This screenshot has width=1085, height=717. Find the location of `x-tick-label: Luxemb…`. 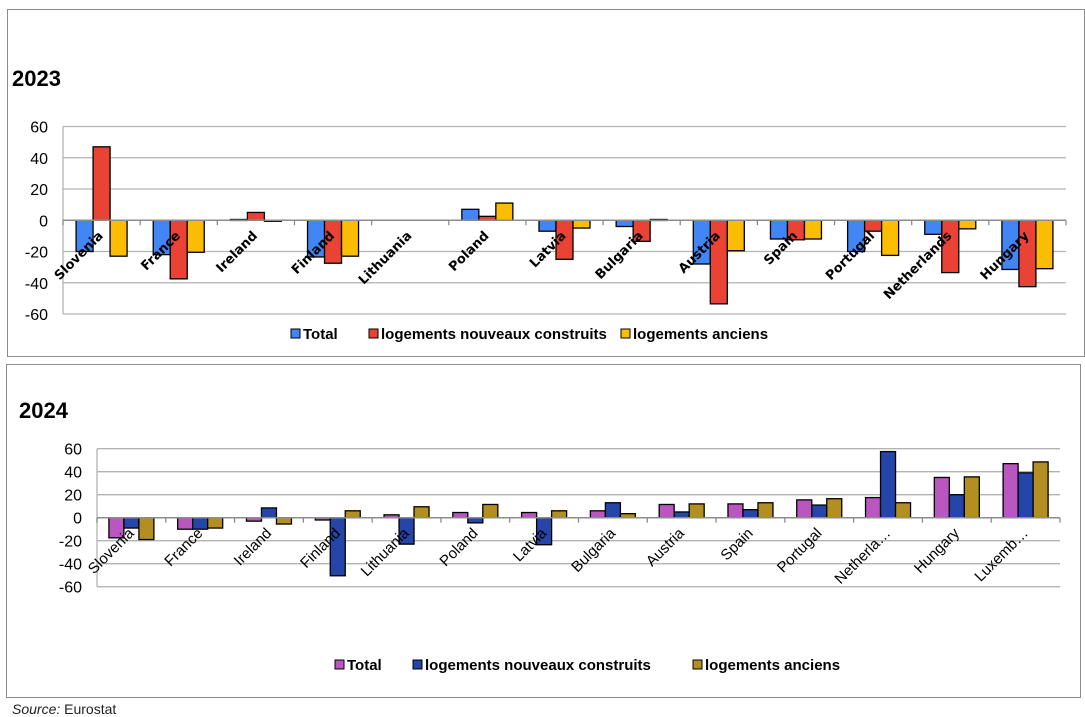

x-tick-label: Luxemb… is located at coordinates (1001, 555).